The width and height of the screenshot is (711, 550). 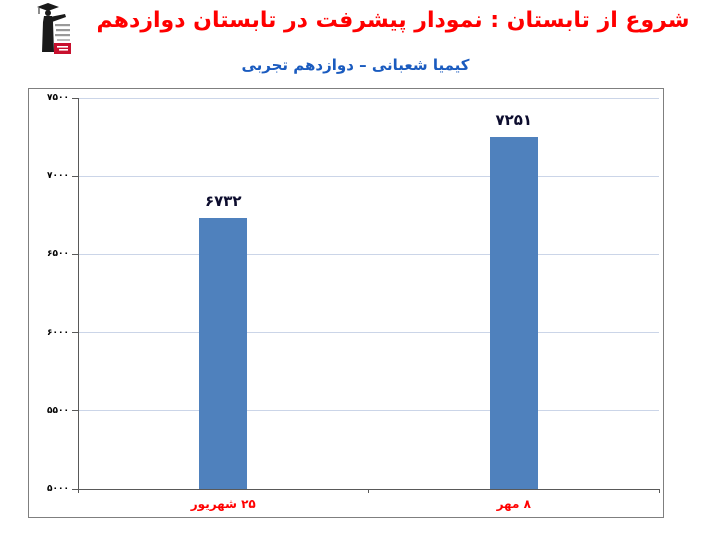 I want to click on y-tick-label: ۶۰۰۰, so click(x=58, y=332).